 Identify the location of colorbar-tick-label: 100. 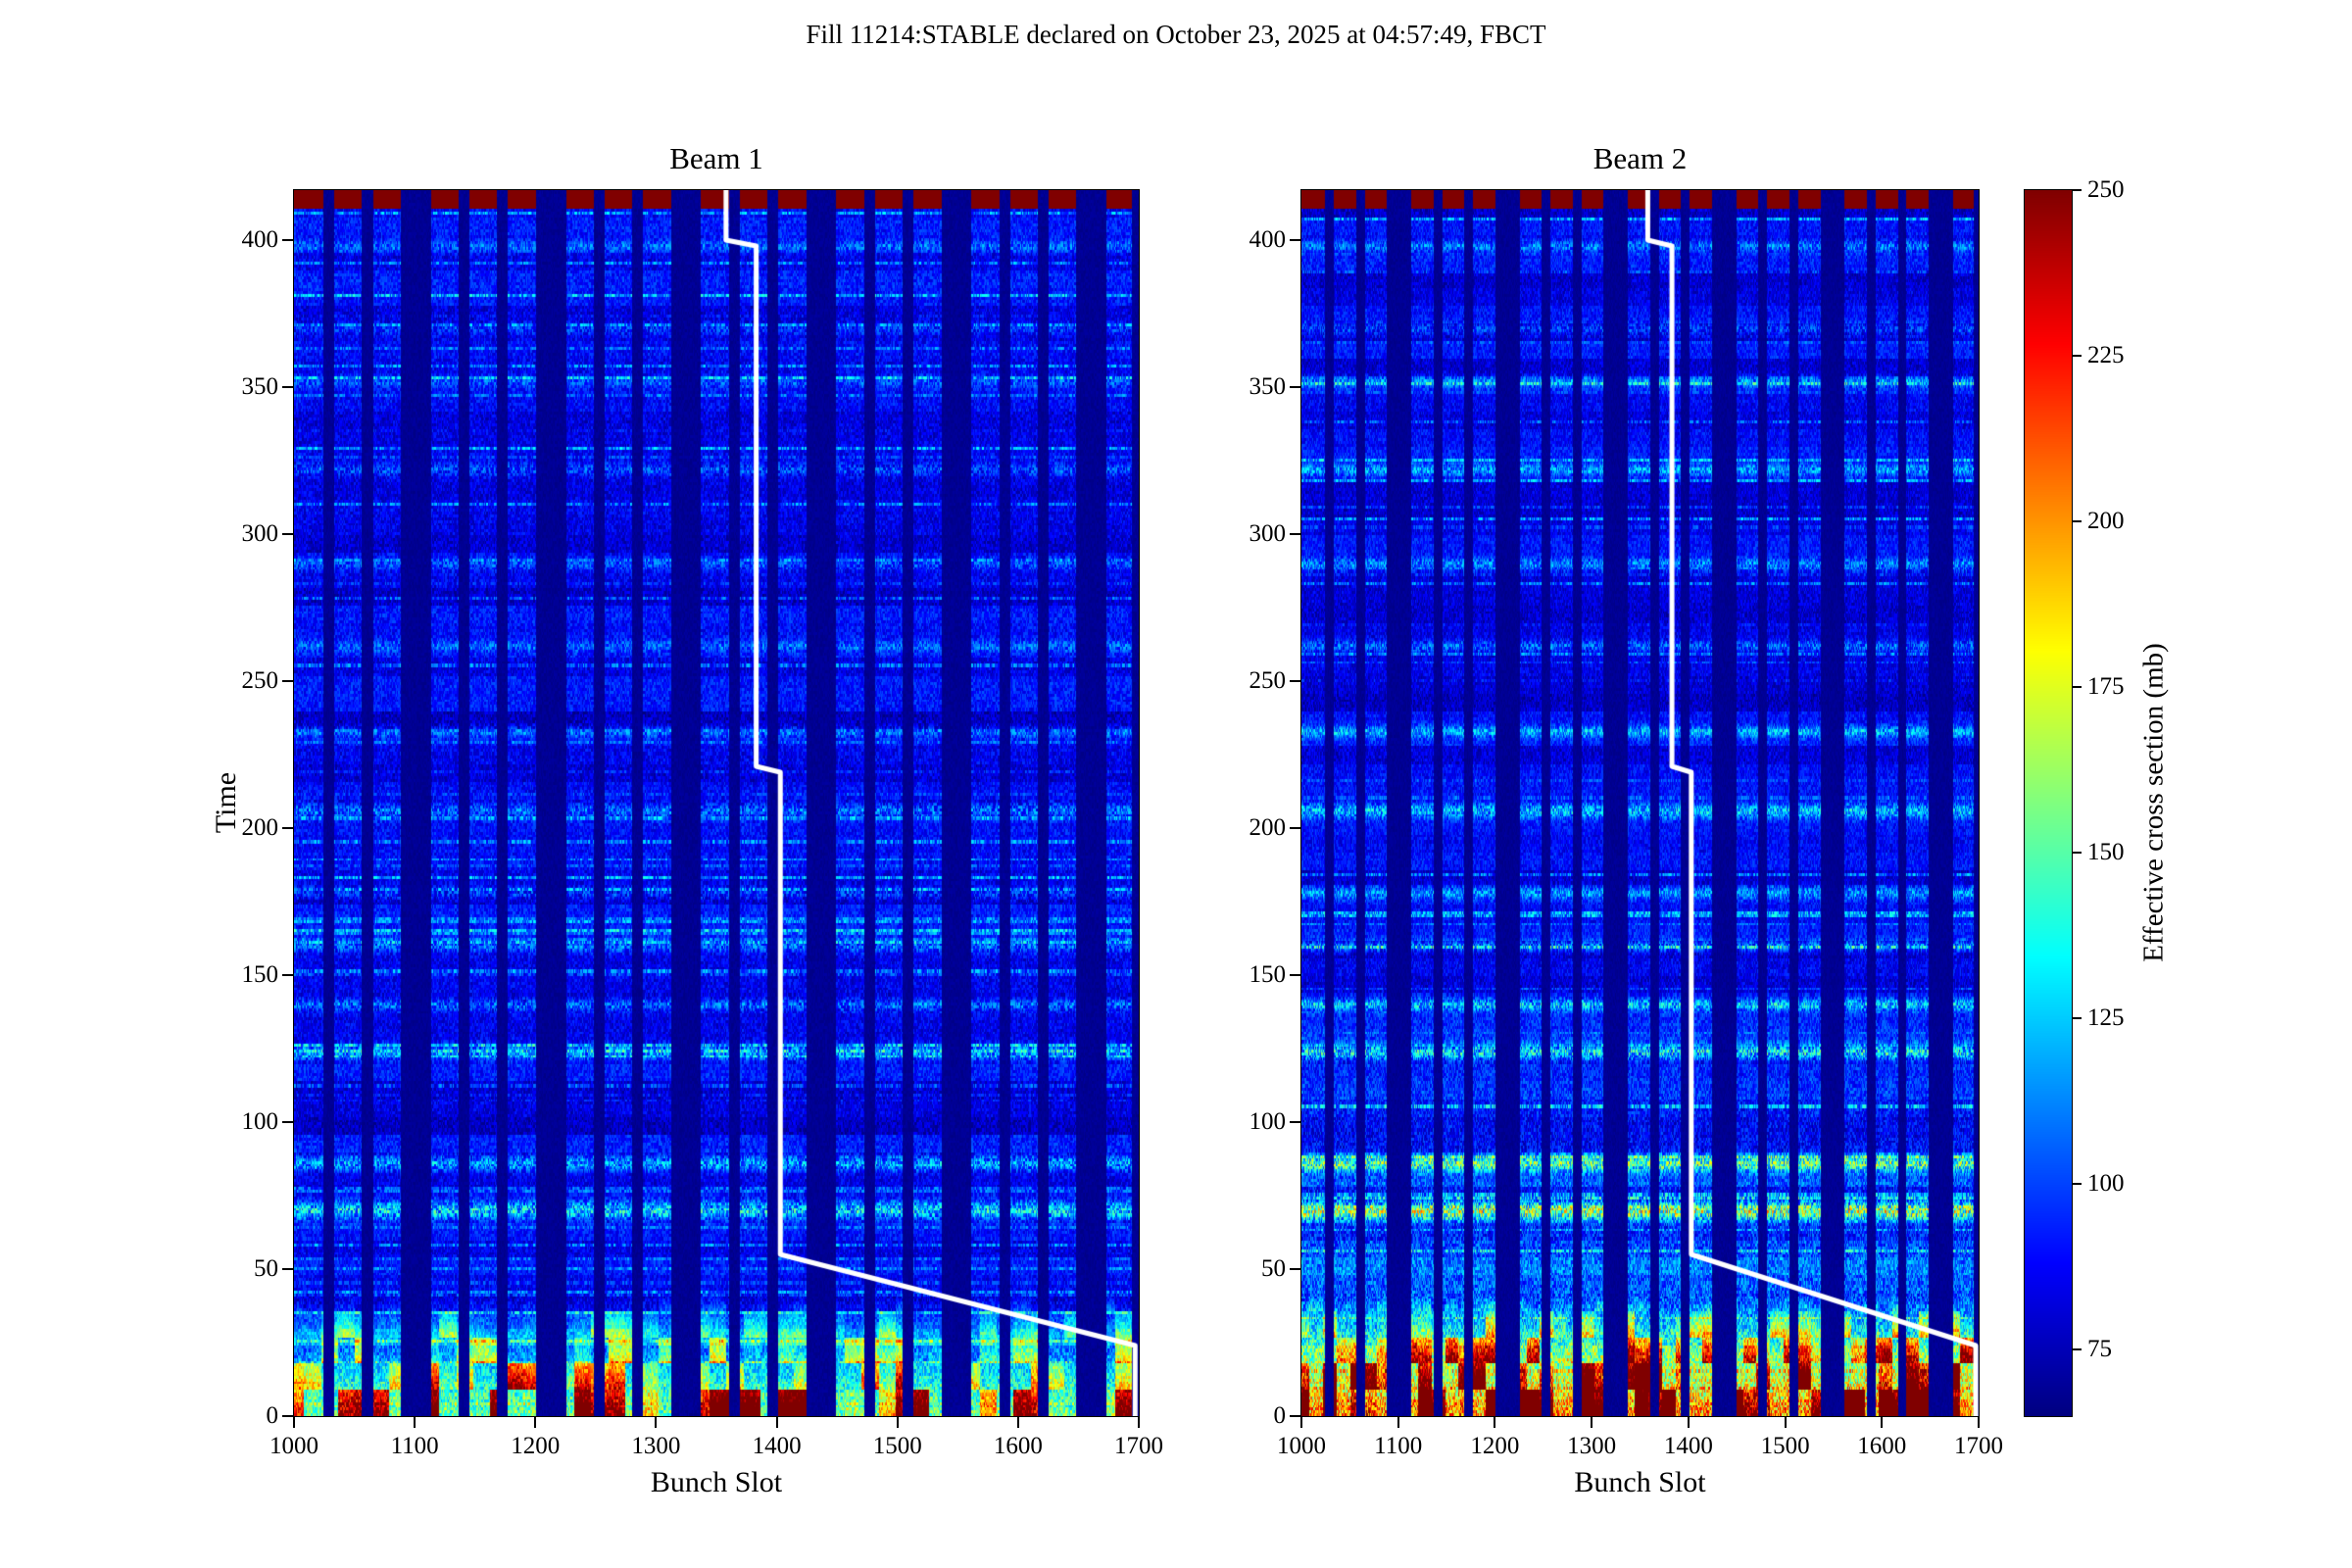
(2106, 1184).